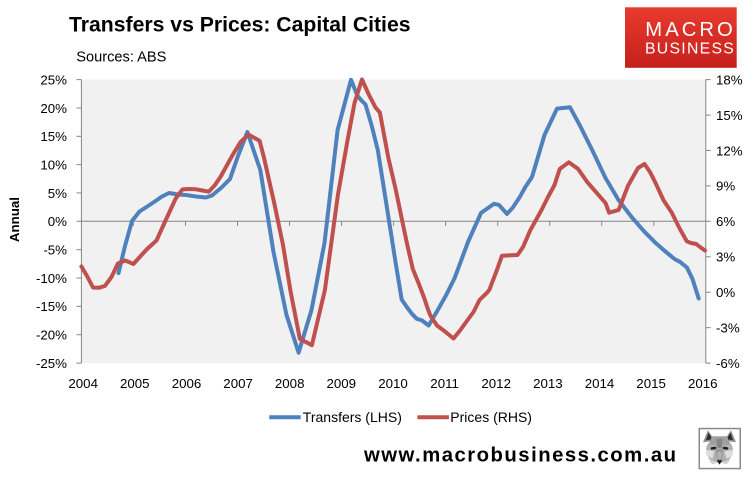  I want to click on svg-text: www.macrobusiness.com.au, so click(519, 455).